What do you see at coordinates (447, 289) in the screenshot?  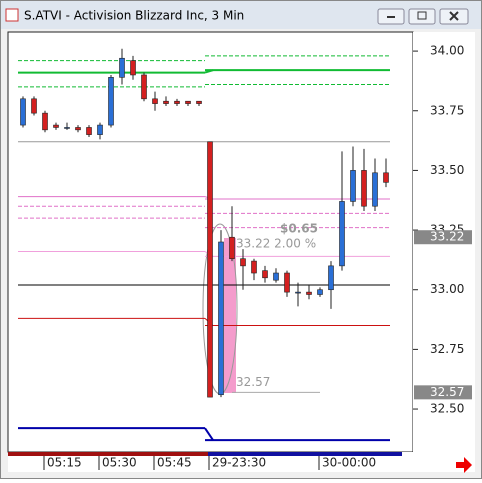 I see `y-tick-label: 33.00` at bounding box center [447, 289].